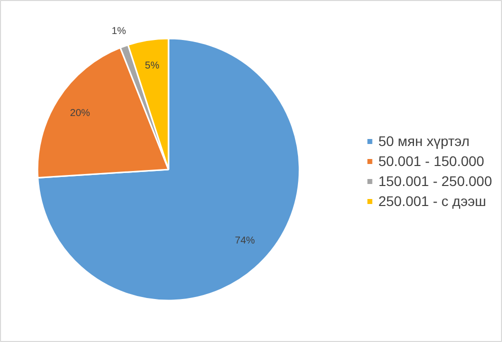 This screenshot has width=502, height=342. I want to click on data-label: 20%, so click(80, 113).